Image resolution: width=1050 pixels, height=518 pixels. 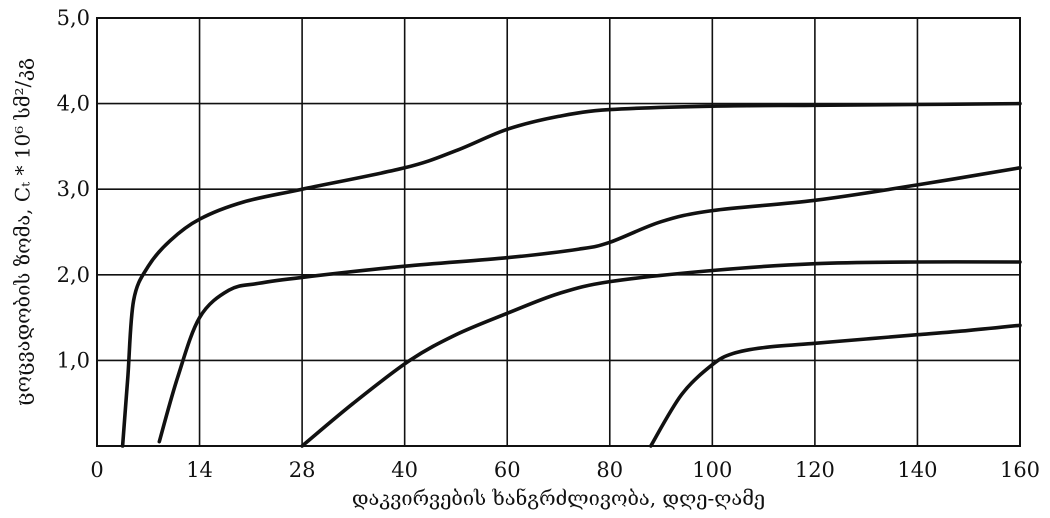 What do you see at coordinates (712, 470) in the screenshot?
I see `x-tick-label: 100` at bounding box center [712, 470].